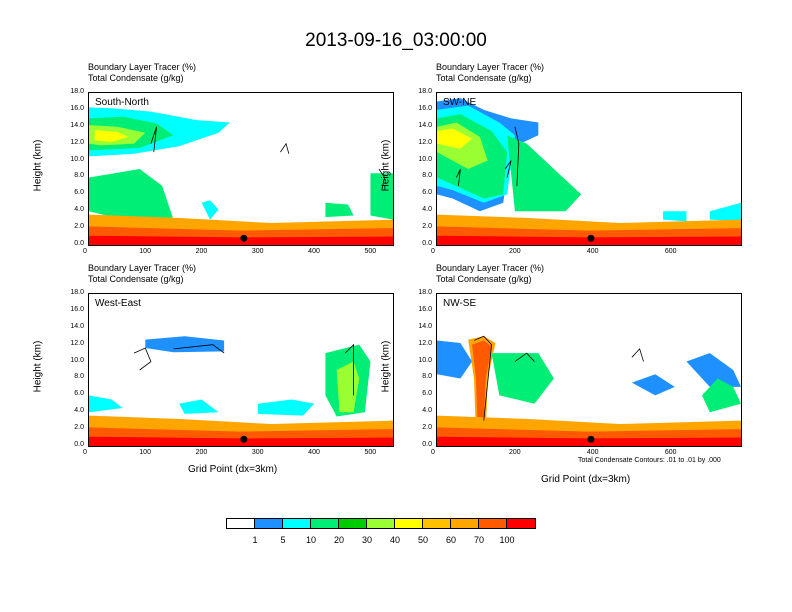  Describe the element at coordinates (395, 540) in the screenshot. I see `colorbar-label: 40` at that location.